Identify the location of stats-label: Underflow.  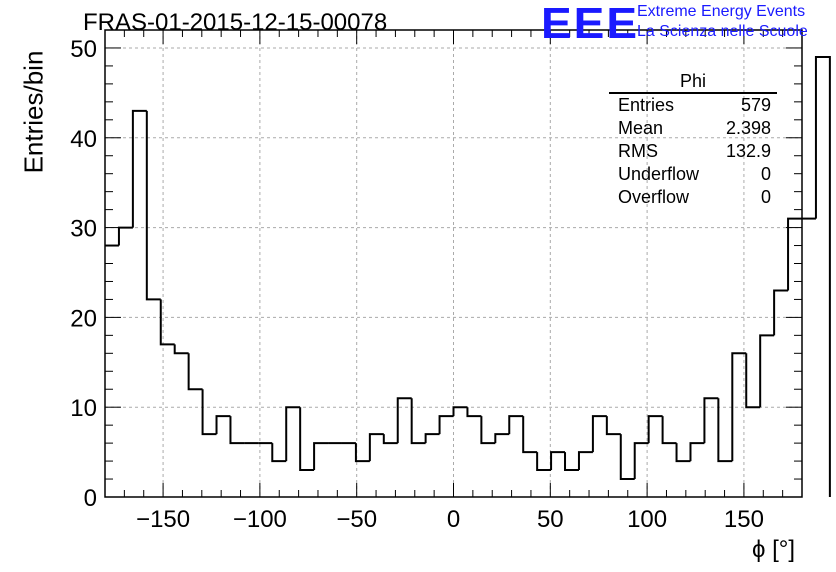
(659, 174).